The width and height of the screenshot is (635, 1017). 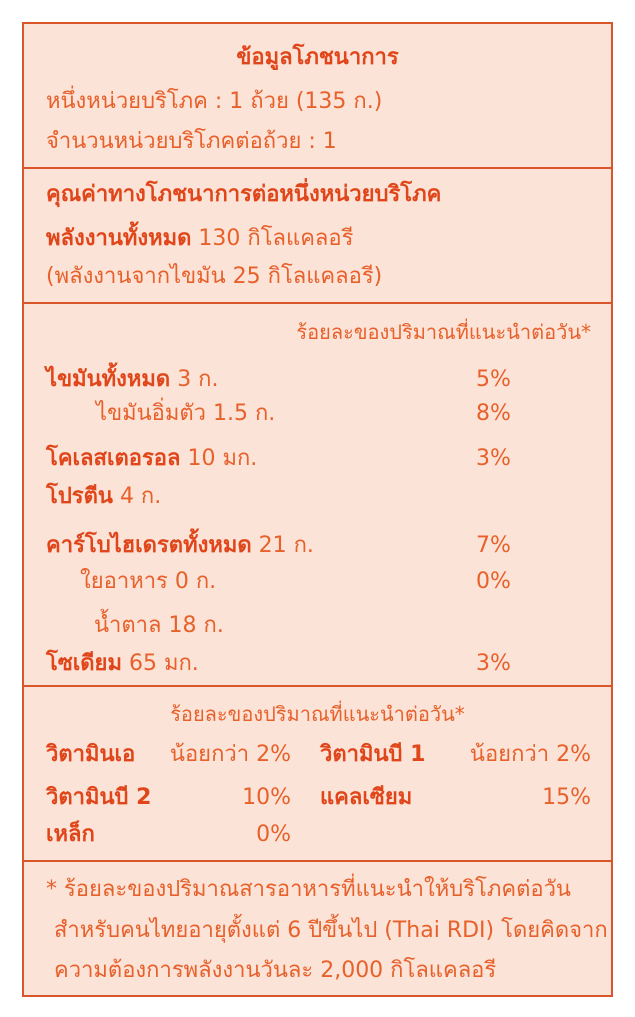 What do you see at coordinates (273, 834) in the screenshot?
I see `vitamin-value: 0%` at bounding box center [273, 834].